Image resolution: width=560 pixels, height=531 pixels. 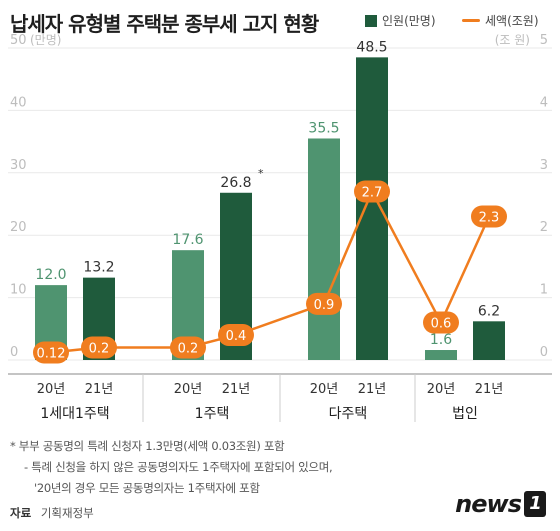 I want to click on tax-data-label: 0.12, so click(x=51, y=354).